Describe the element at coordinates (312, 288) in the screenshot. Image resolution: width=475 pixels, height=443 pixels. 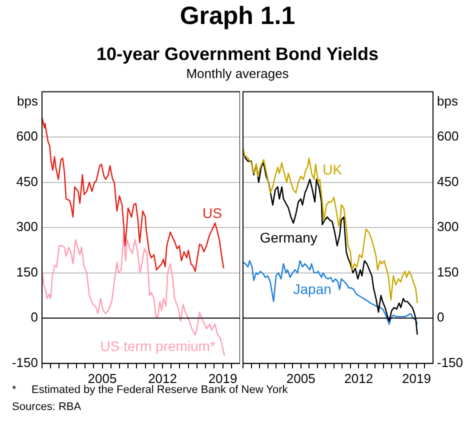
I see `series-label: Japan` at that location.